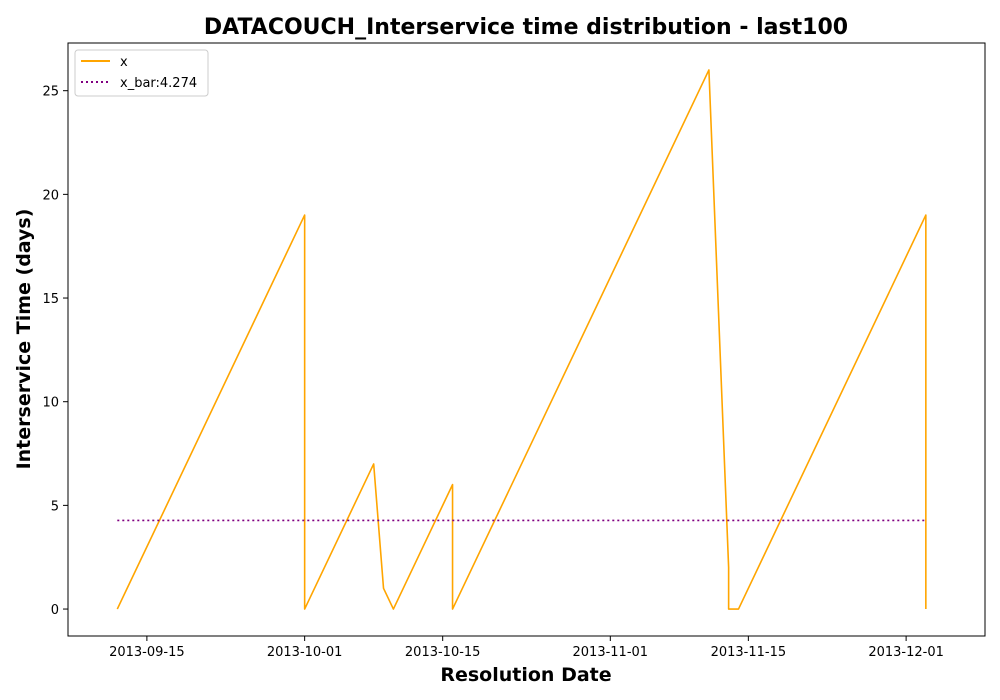 This screenshot has width=1000, height=700. I want to click on legend-label-x: x, so click(124, 62).